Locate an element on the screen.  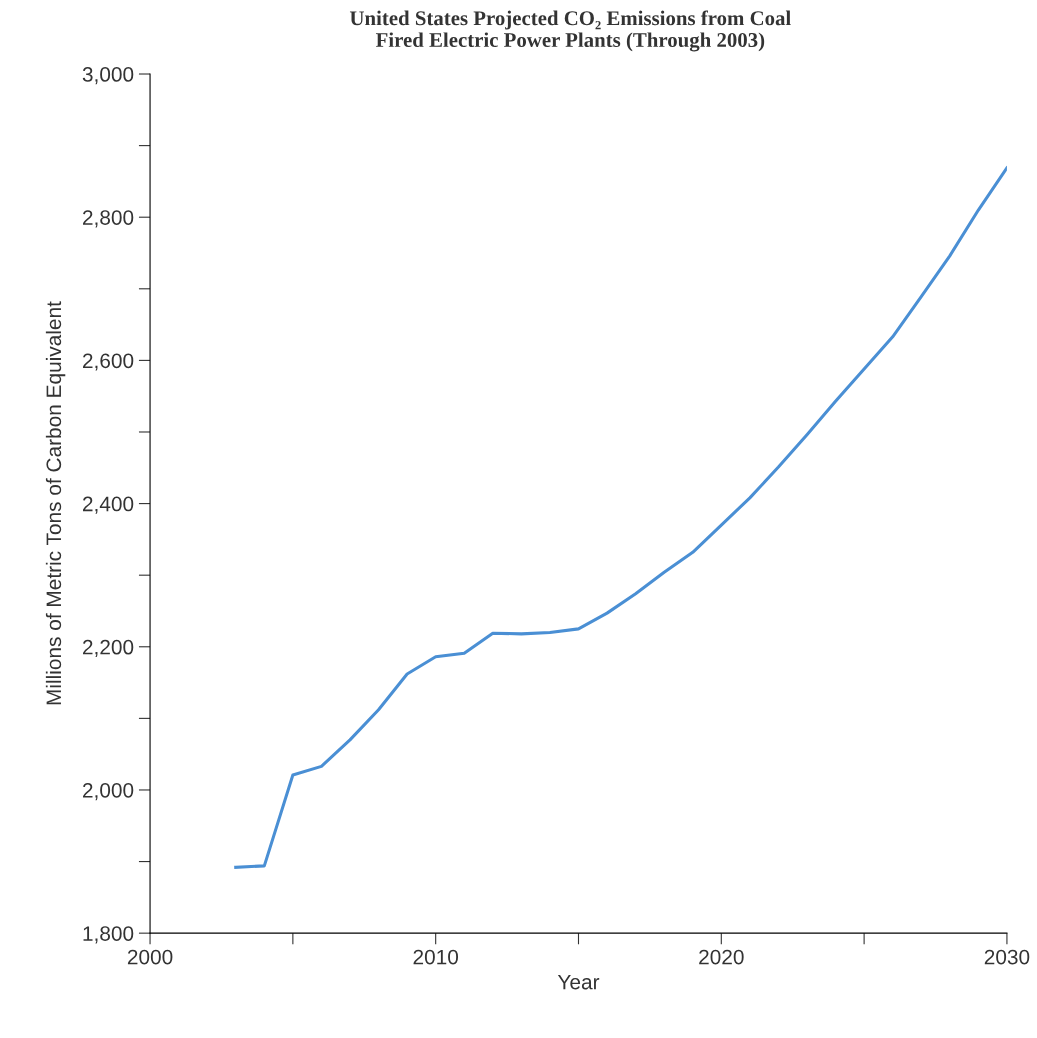
x-tick-label: 2020 is located at coordinates (721, 957).